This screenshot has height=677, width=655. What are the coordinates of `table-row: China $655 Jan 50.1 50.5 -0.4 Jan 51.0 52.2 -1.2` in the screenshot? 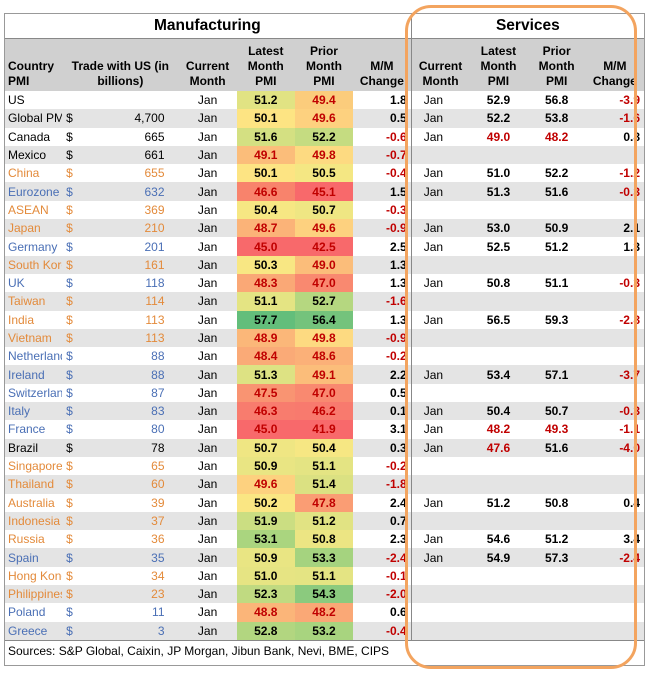 It's located at (324, 173).